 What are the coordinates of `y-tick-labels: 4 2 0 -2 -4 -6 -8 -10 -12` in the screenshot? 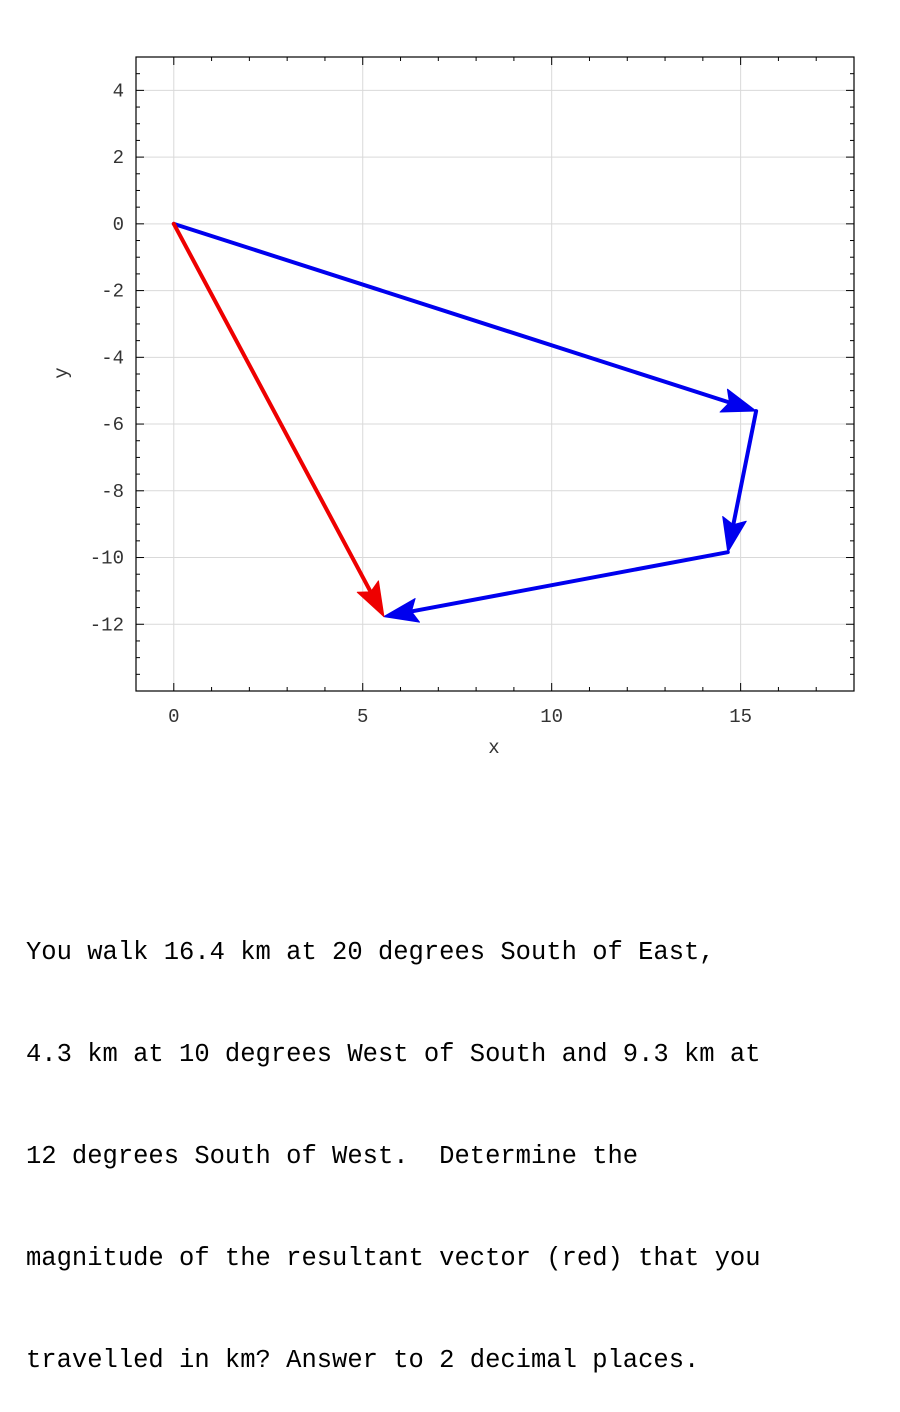 It's located at (107, 358).